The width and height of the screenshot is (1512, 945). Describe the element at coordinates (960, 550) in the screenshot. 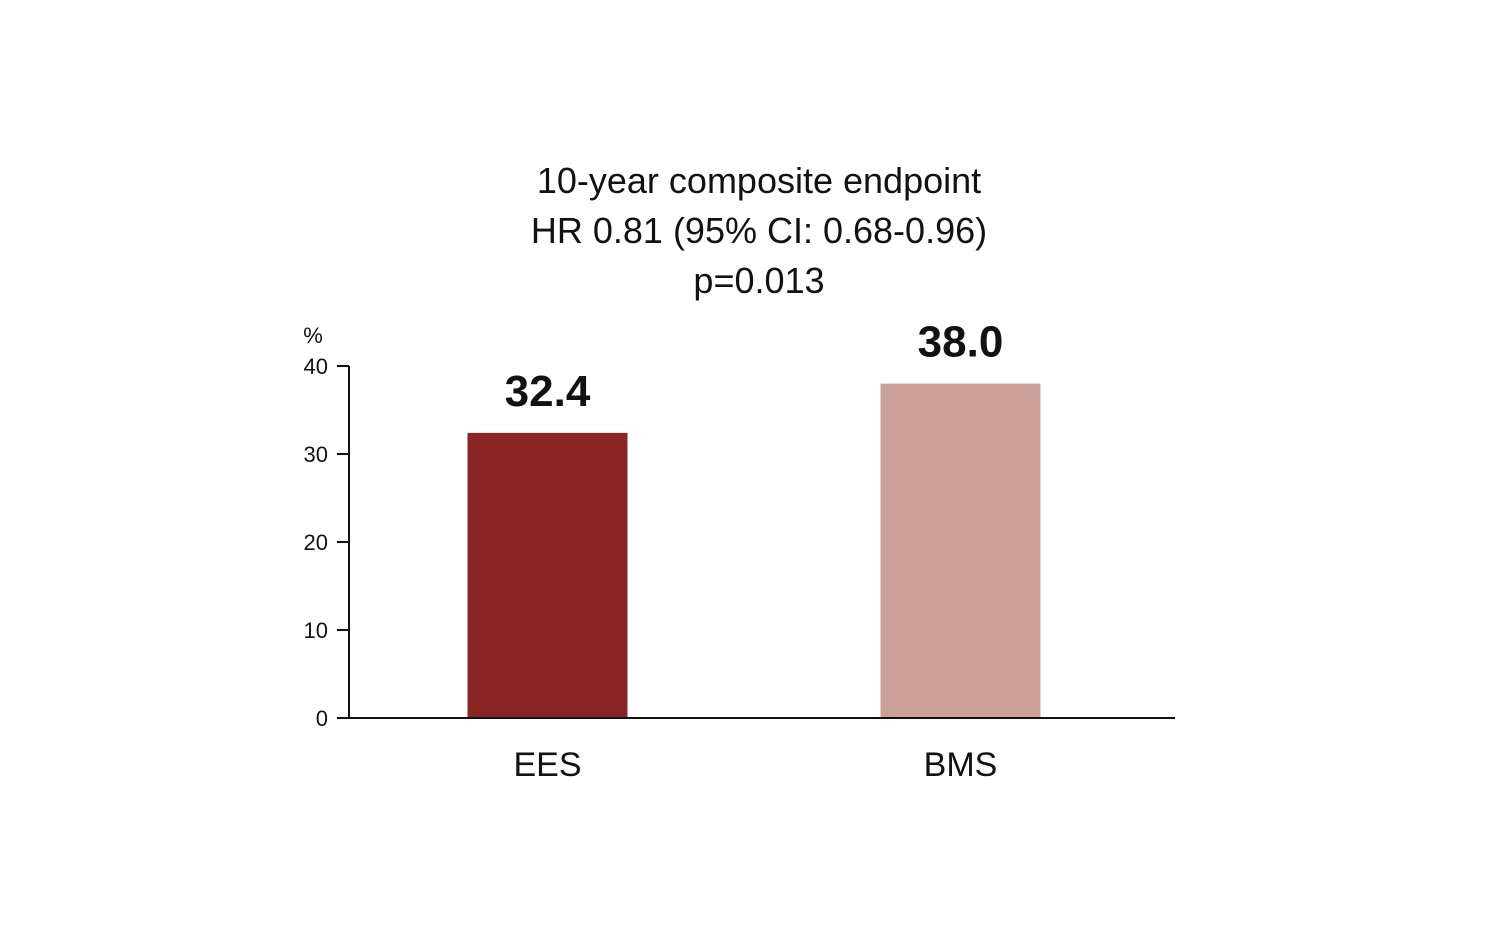

I see `bar-bms` at that location.